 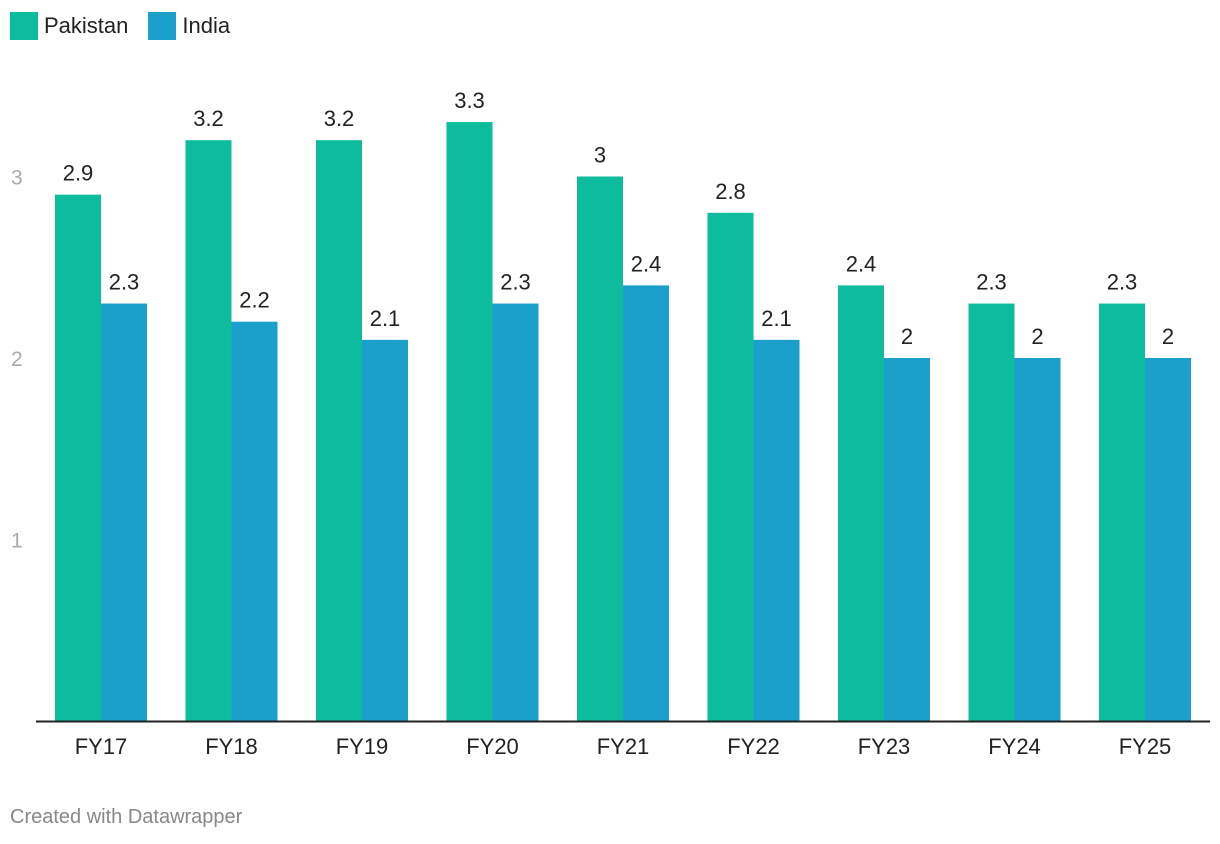 What do you see at coordinates (861, 263) in the screenshot?
I see `value-label-pakistan-fy23: 2.4` at bounding box center [861, 263].